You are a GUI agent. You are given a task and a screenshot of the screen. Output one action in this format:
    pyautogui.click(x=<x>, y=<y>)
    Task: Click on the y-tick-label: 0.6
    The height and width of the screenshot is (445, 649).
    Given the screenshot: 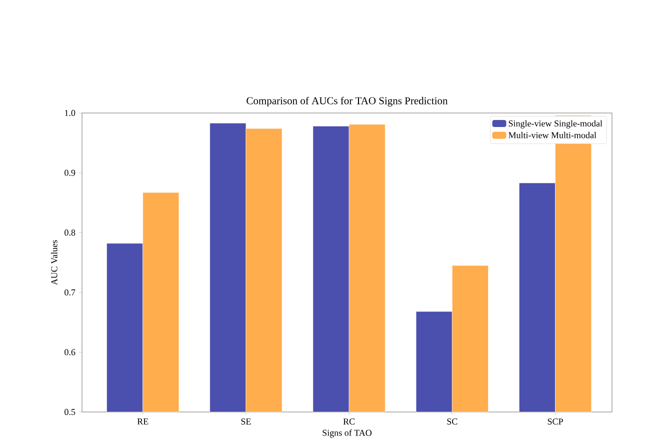 What is the action you would take?
    pyautogui.click(x=70, y=352)
    